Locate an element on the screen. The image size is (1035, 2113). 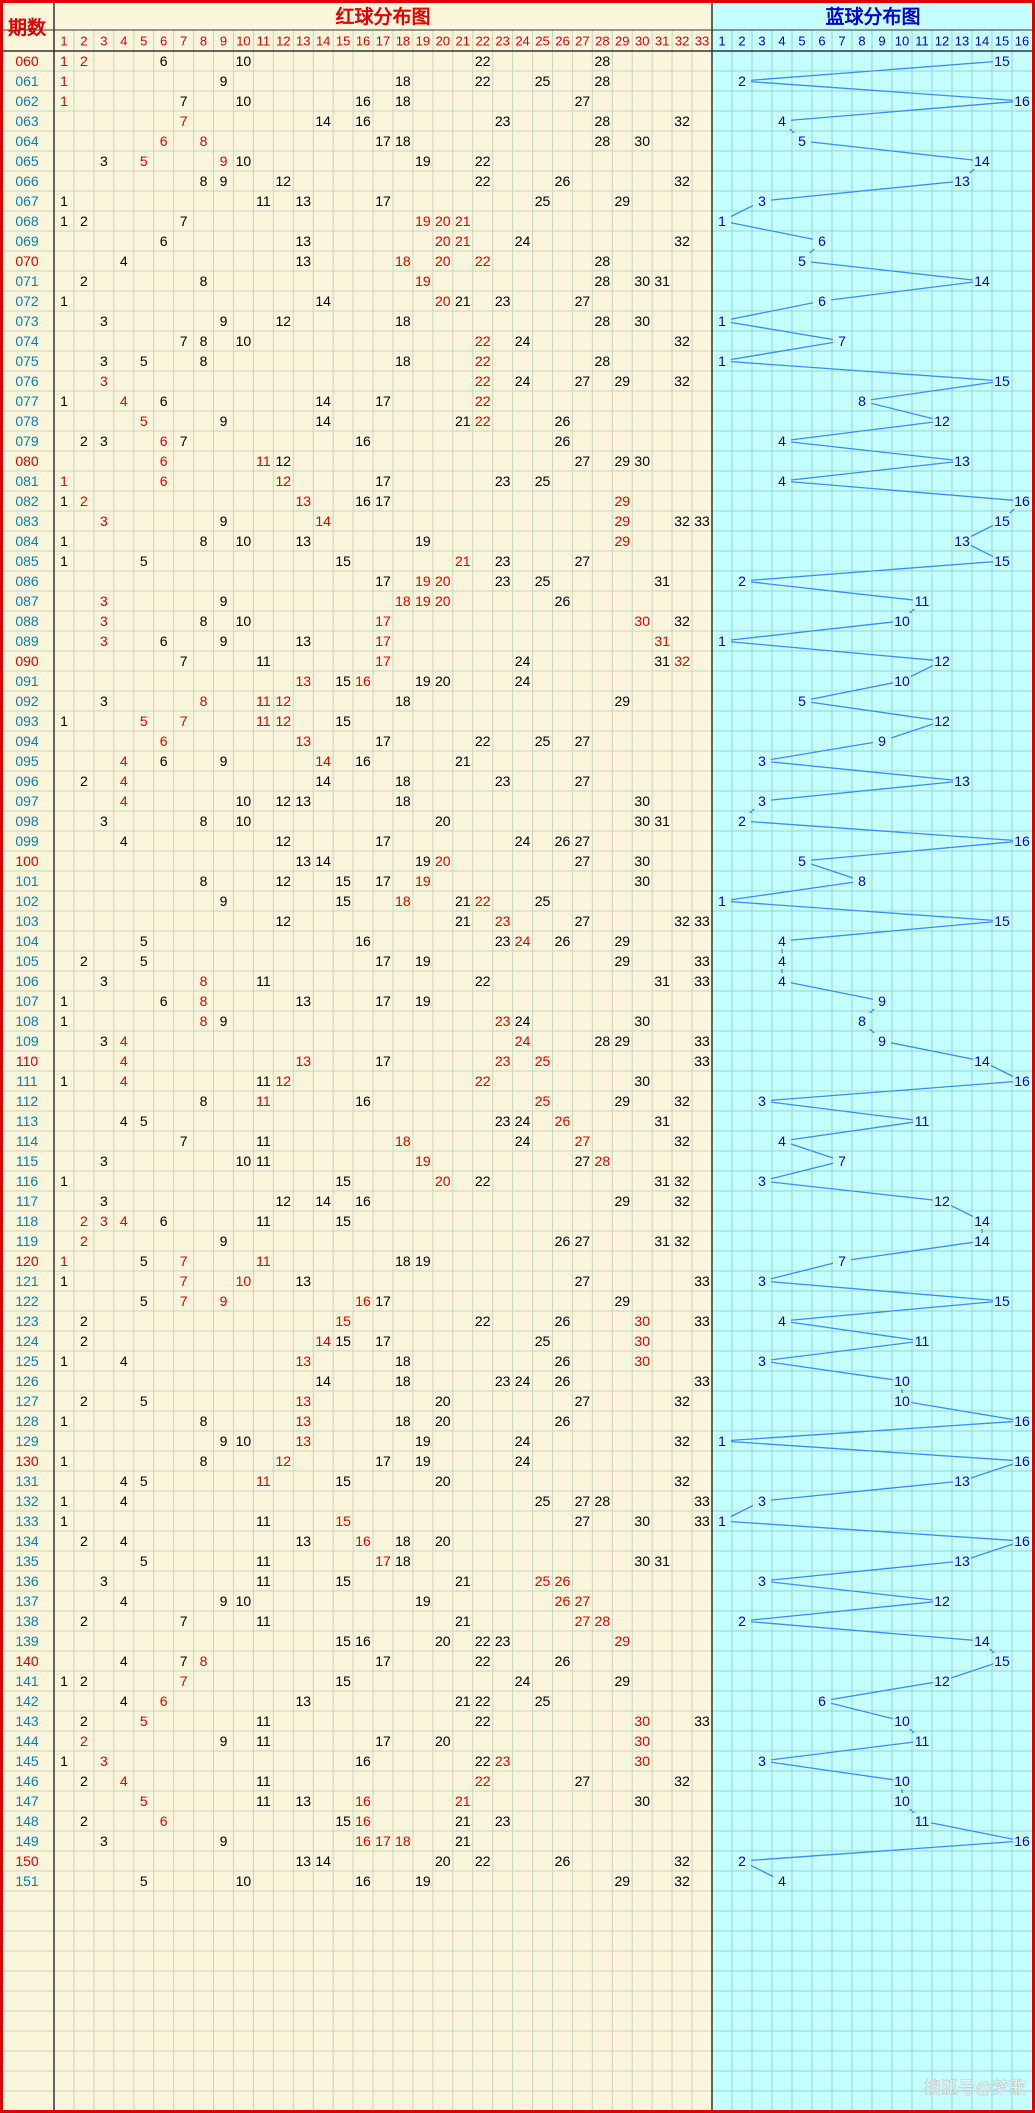
red-column-label: 26 is located at coordinates (562, 41).